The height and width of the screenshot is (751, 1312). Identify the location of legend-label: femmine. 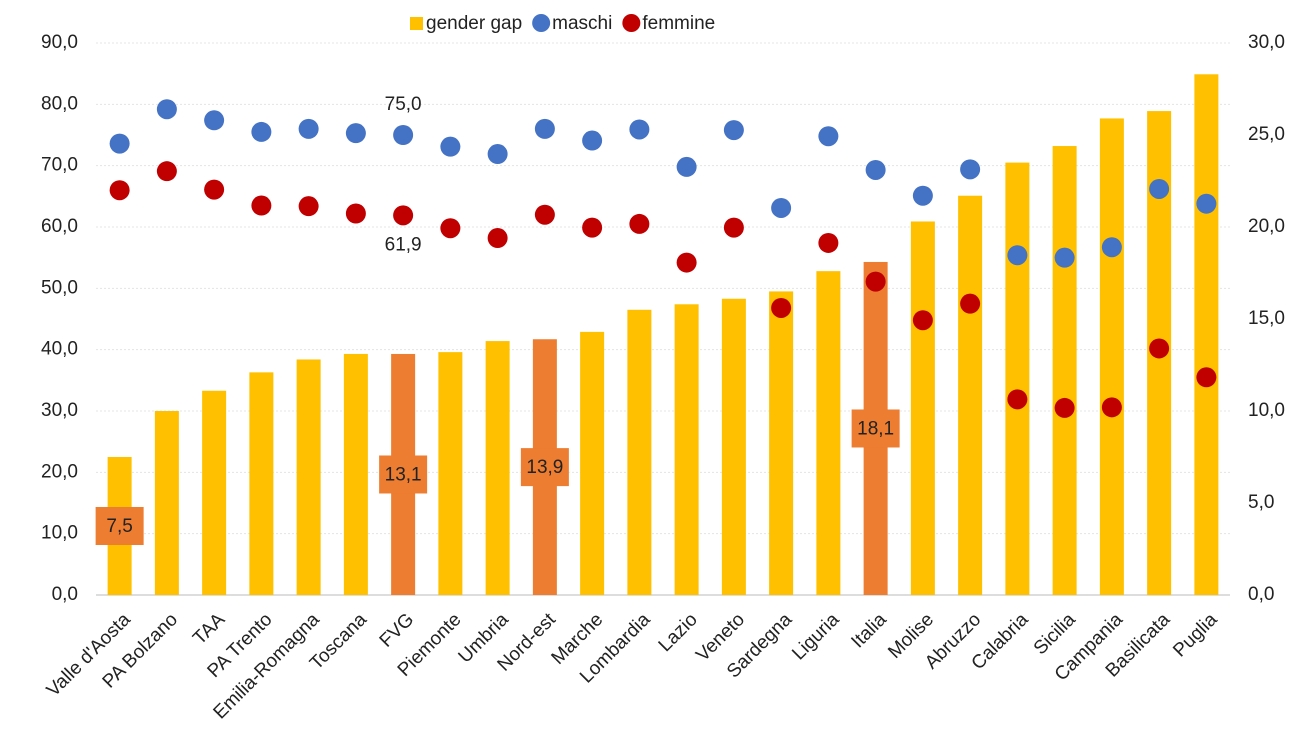
(678, 23).